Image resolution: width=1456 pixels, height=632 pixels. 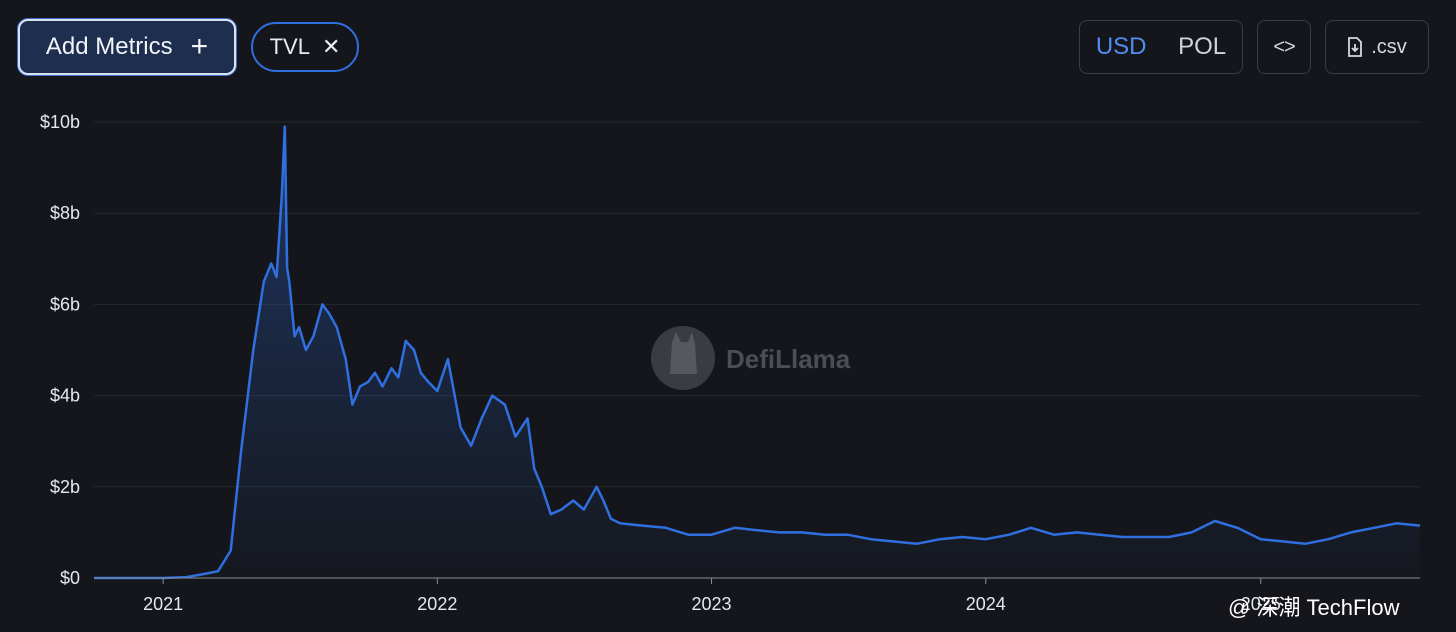 I want to click on metric-chip-tvl: TVL ✕, so click(x=305, y=47).